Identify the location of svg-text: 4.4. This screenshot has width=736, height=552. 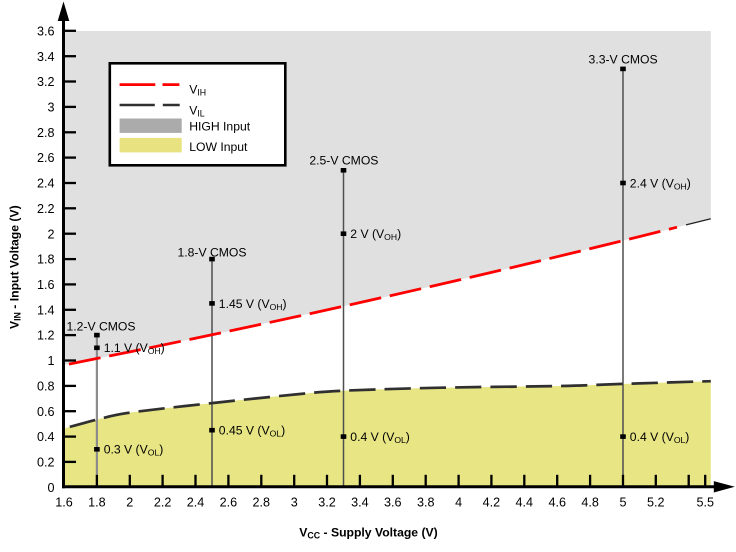
(525, 503).